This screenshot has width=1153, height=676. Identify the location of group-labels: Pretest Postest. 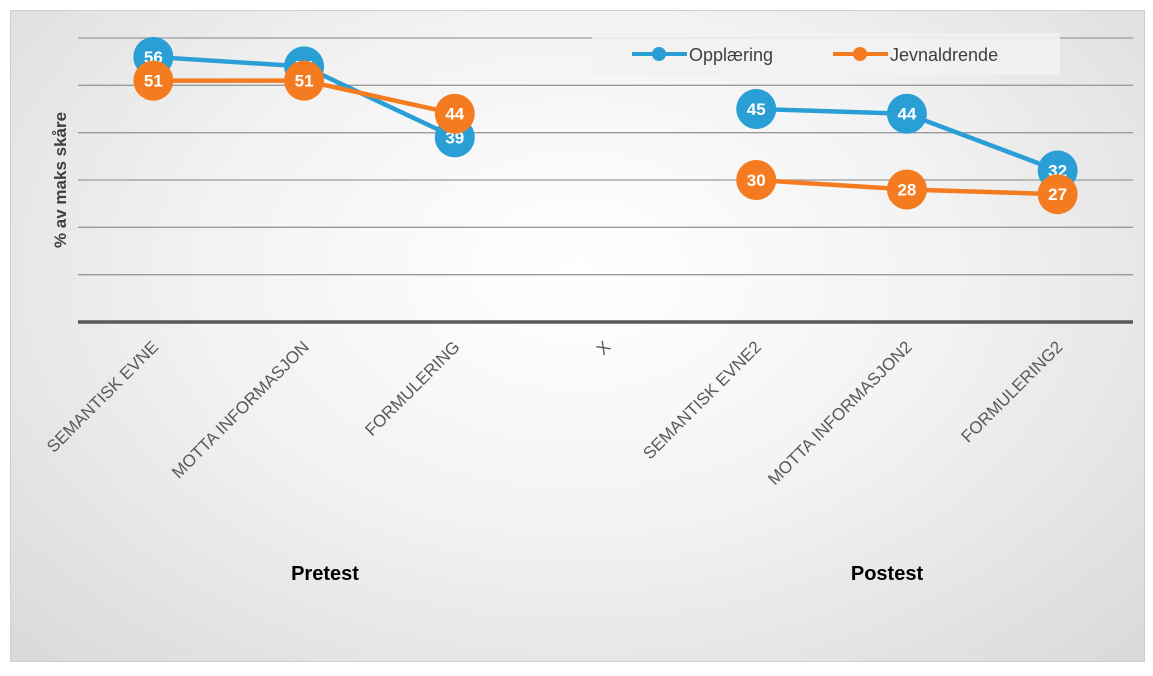
(607, 574).